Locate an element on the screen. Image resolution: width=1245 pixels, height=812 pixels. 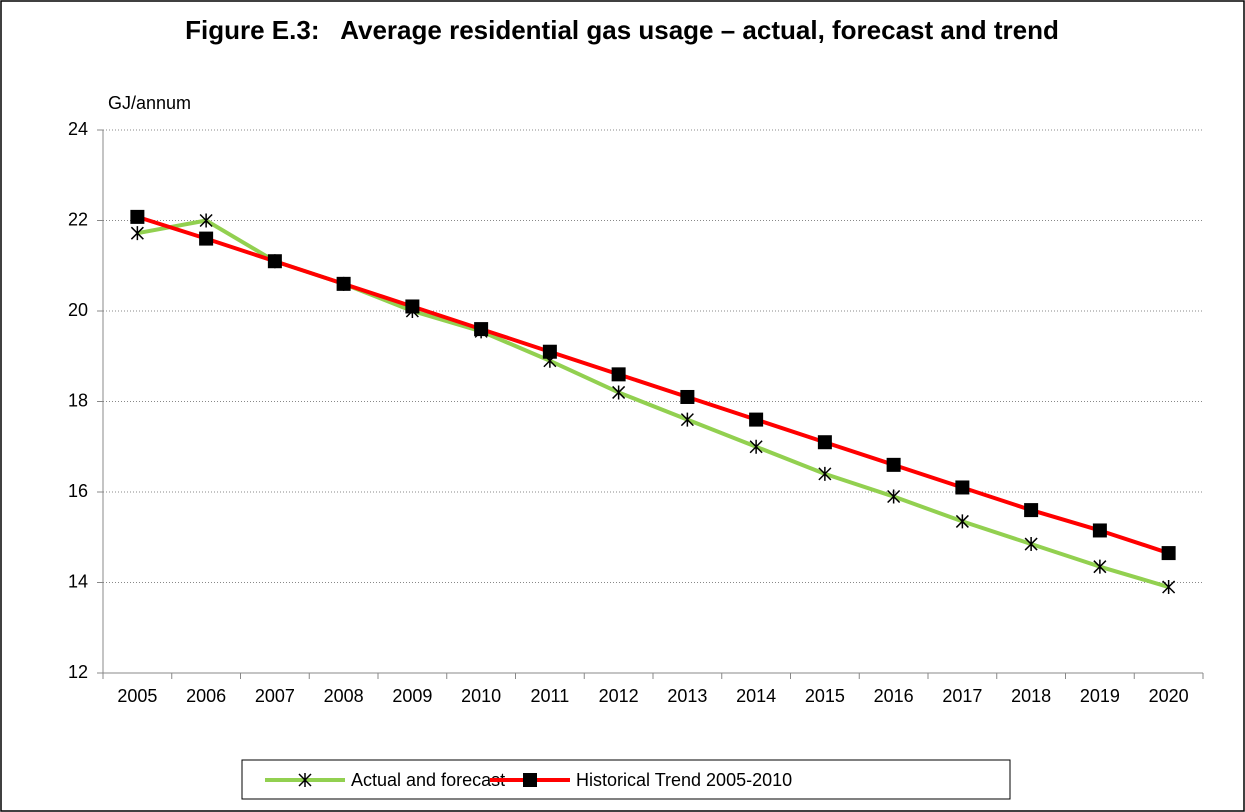
x-tick-label: 2020 is located at coordinates (1169, 696).